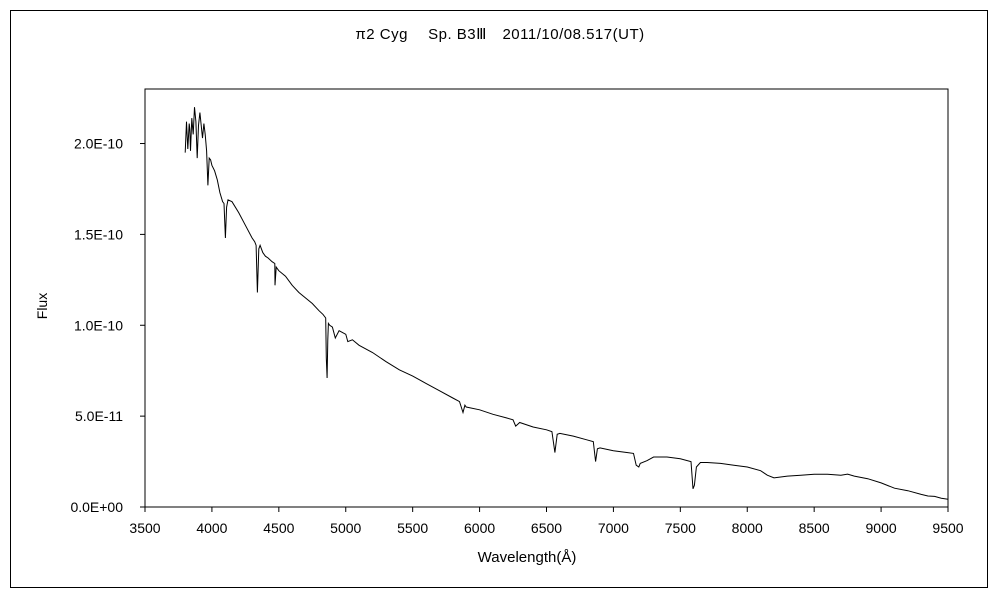  I want to click on x-tick-label: 7500, so click(680, 528).